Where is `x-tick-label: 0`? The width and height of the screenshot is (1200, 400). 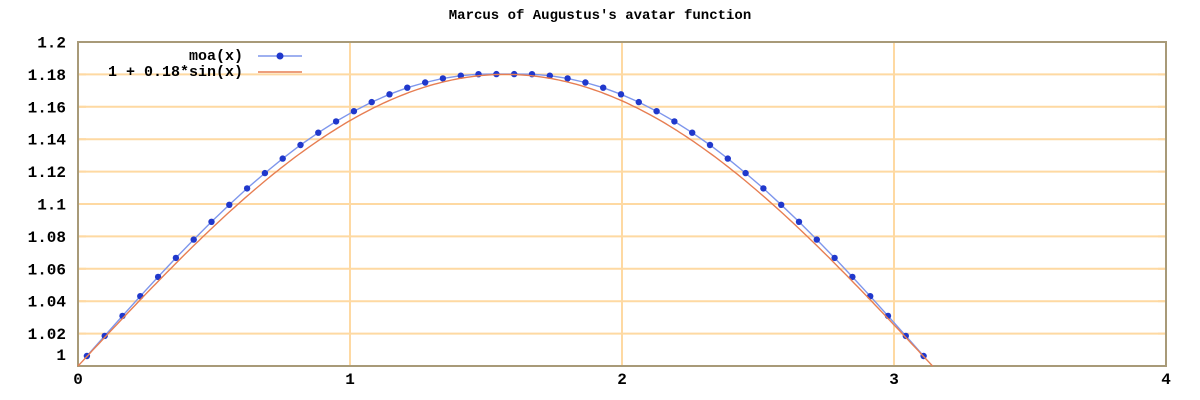
x-tick-label: 0 is located at coordinates (78, 380).